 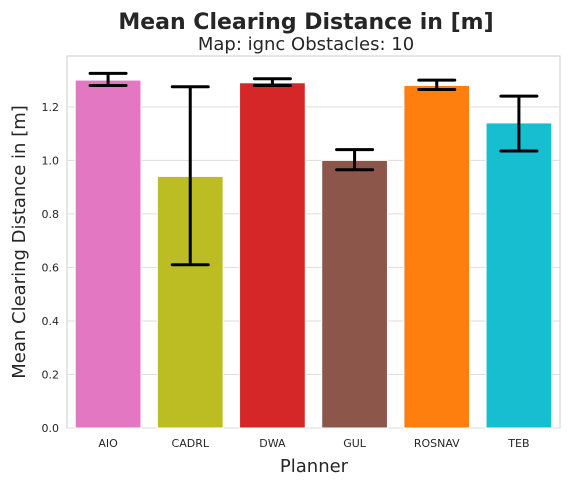 What do you see at coordinates (108, 79) in the screenshot?
I see `error-bar-aio` at bounding box center [108, 79].